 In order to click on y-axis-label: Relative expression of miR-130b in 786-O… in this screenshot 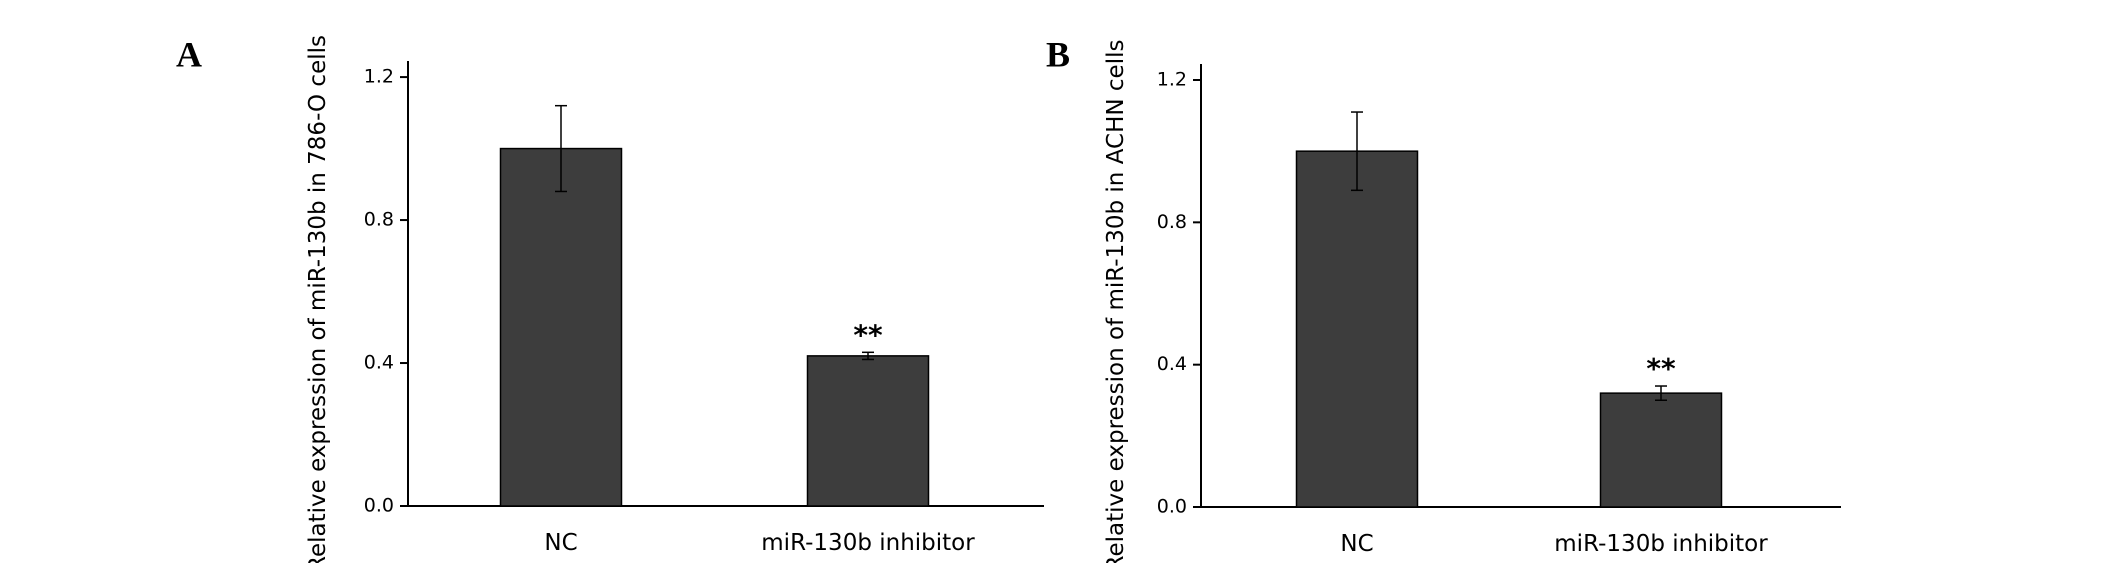, I will do `click(318, 299)`.